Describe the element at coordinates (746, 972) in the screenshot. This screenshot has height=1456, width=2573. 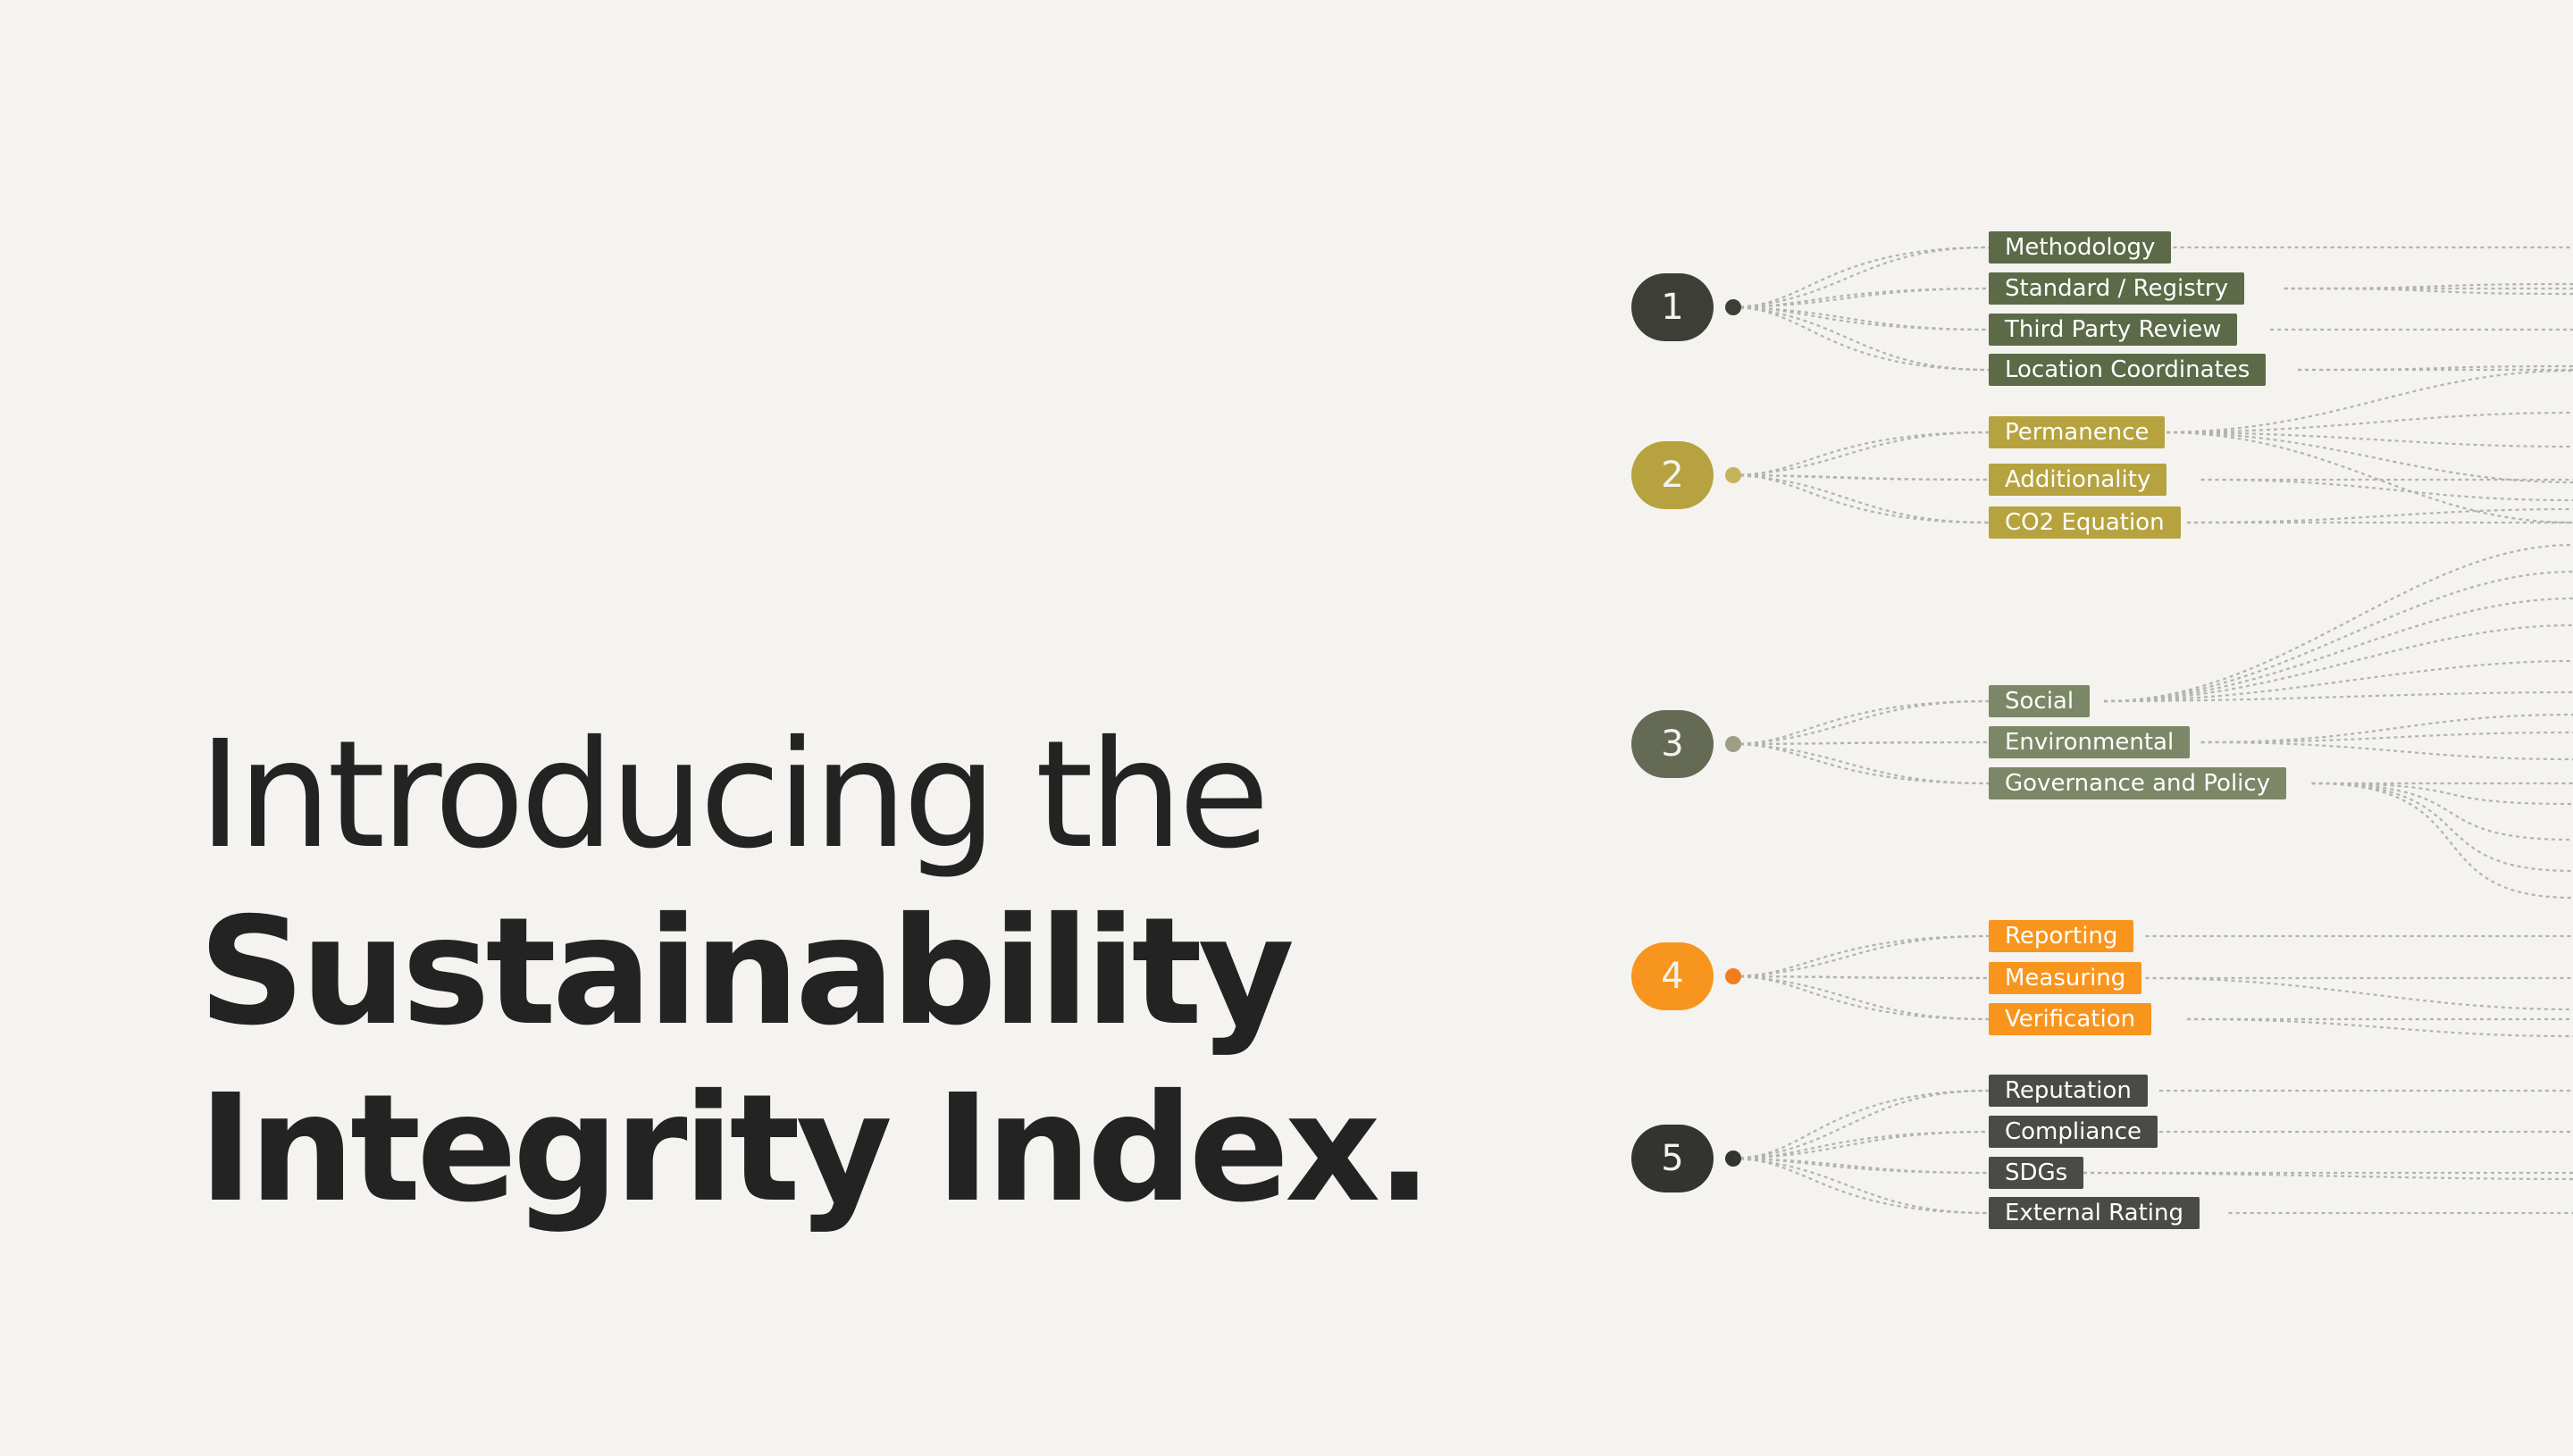
I see `headline-line-2: Sustainability` at that location.